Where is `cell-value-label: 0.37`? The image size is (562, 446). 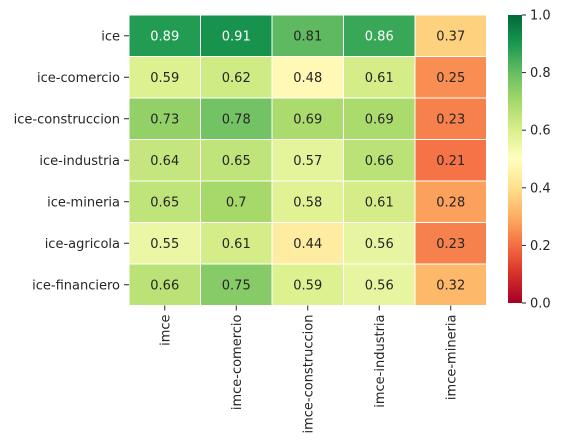
cell-value-label: 0.37 is located at coordinates (450, 36).